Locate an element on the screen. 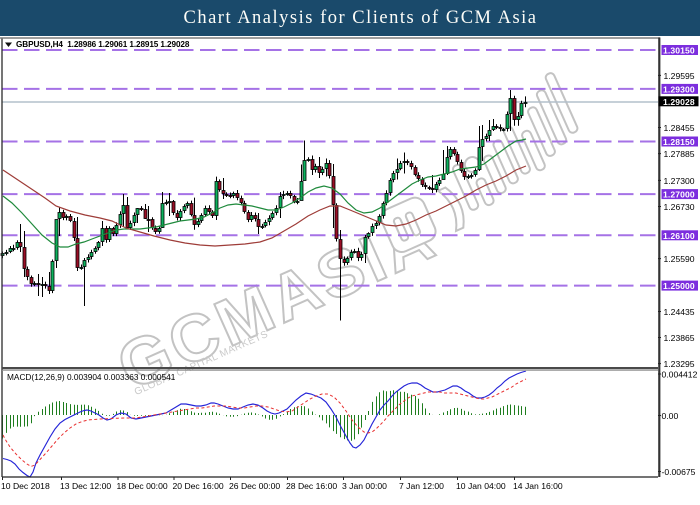  svg-text: 1.26100 is located at coordinates (679, 236).